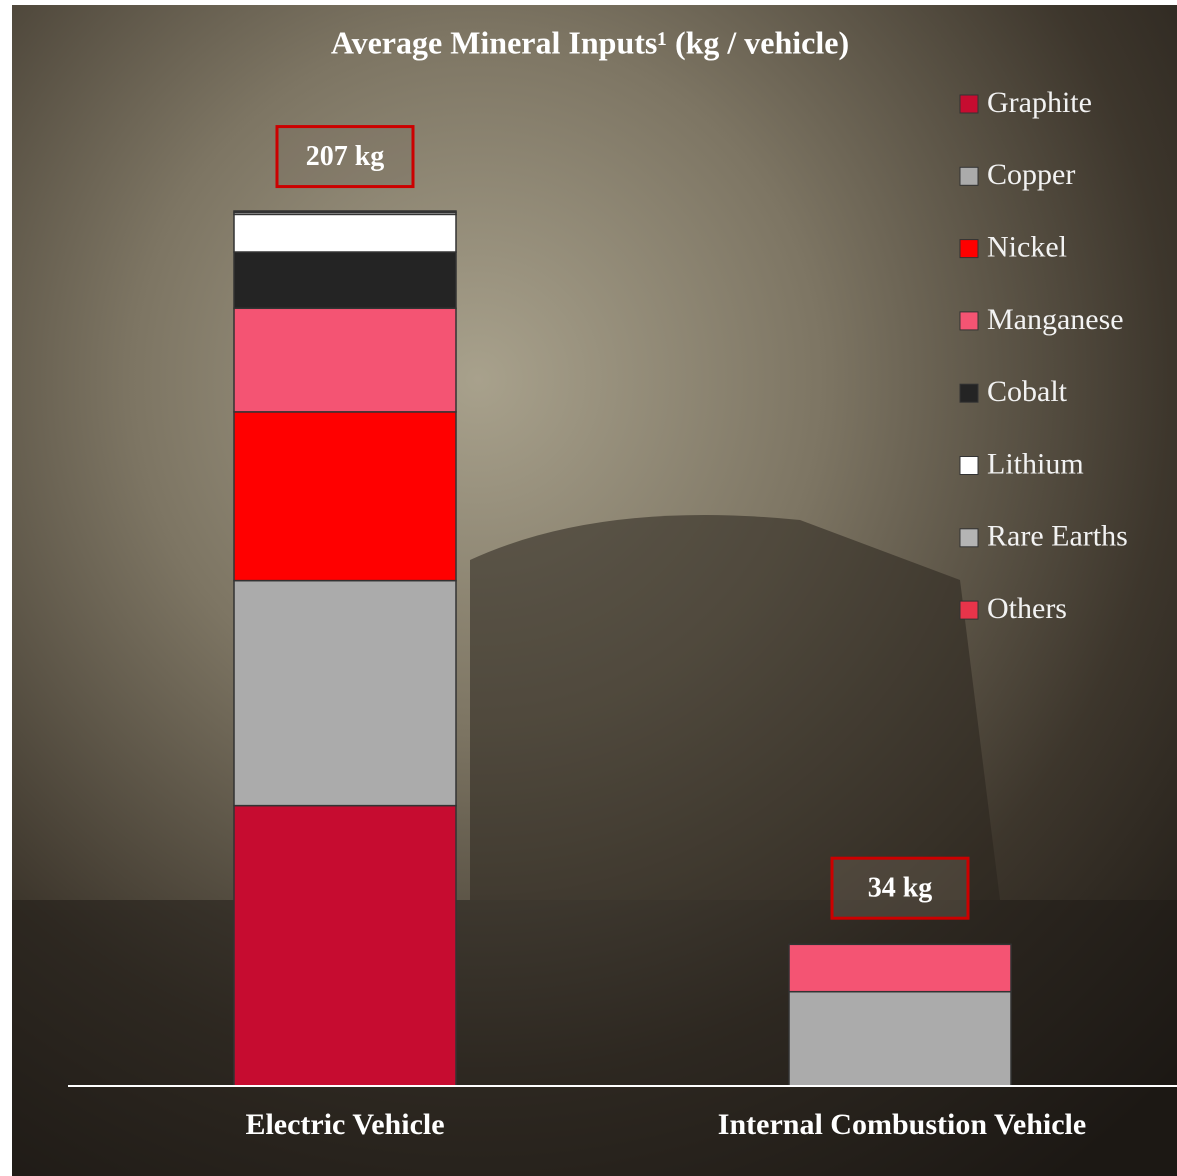  I want to click on background-shape, so click(735, 707).